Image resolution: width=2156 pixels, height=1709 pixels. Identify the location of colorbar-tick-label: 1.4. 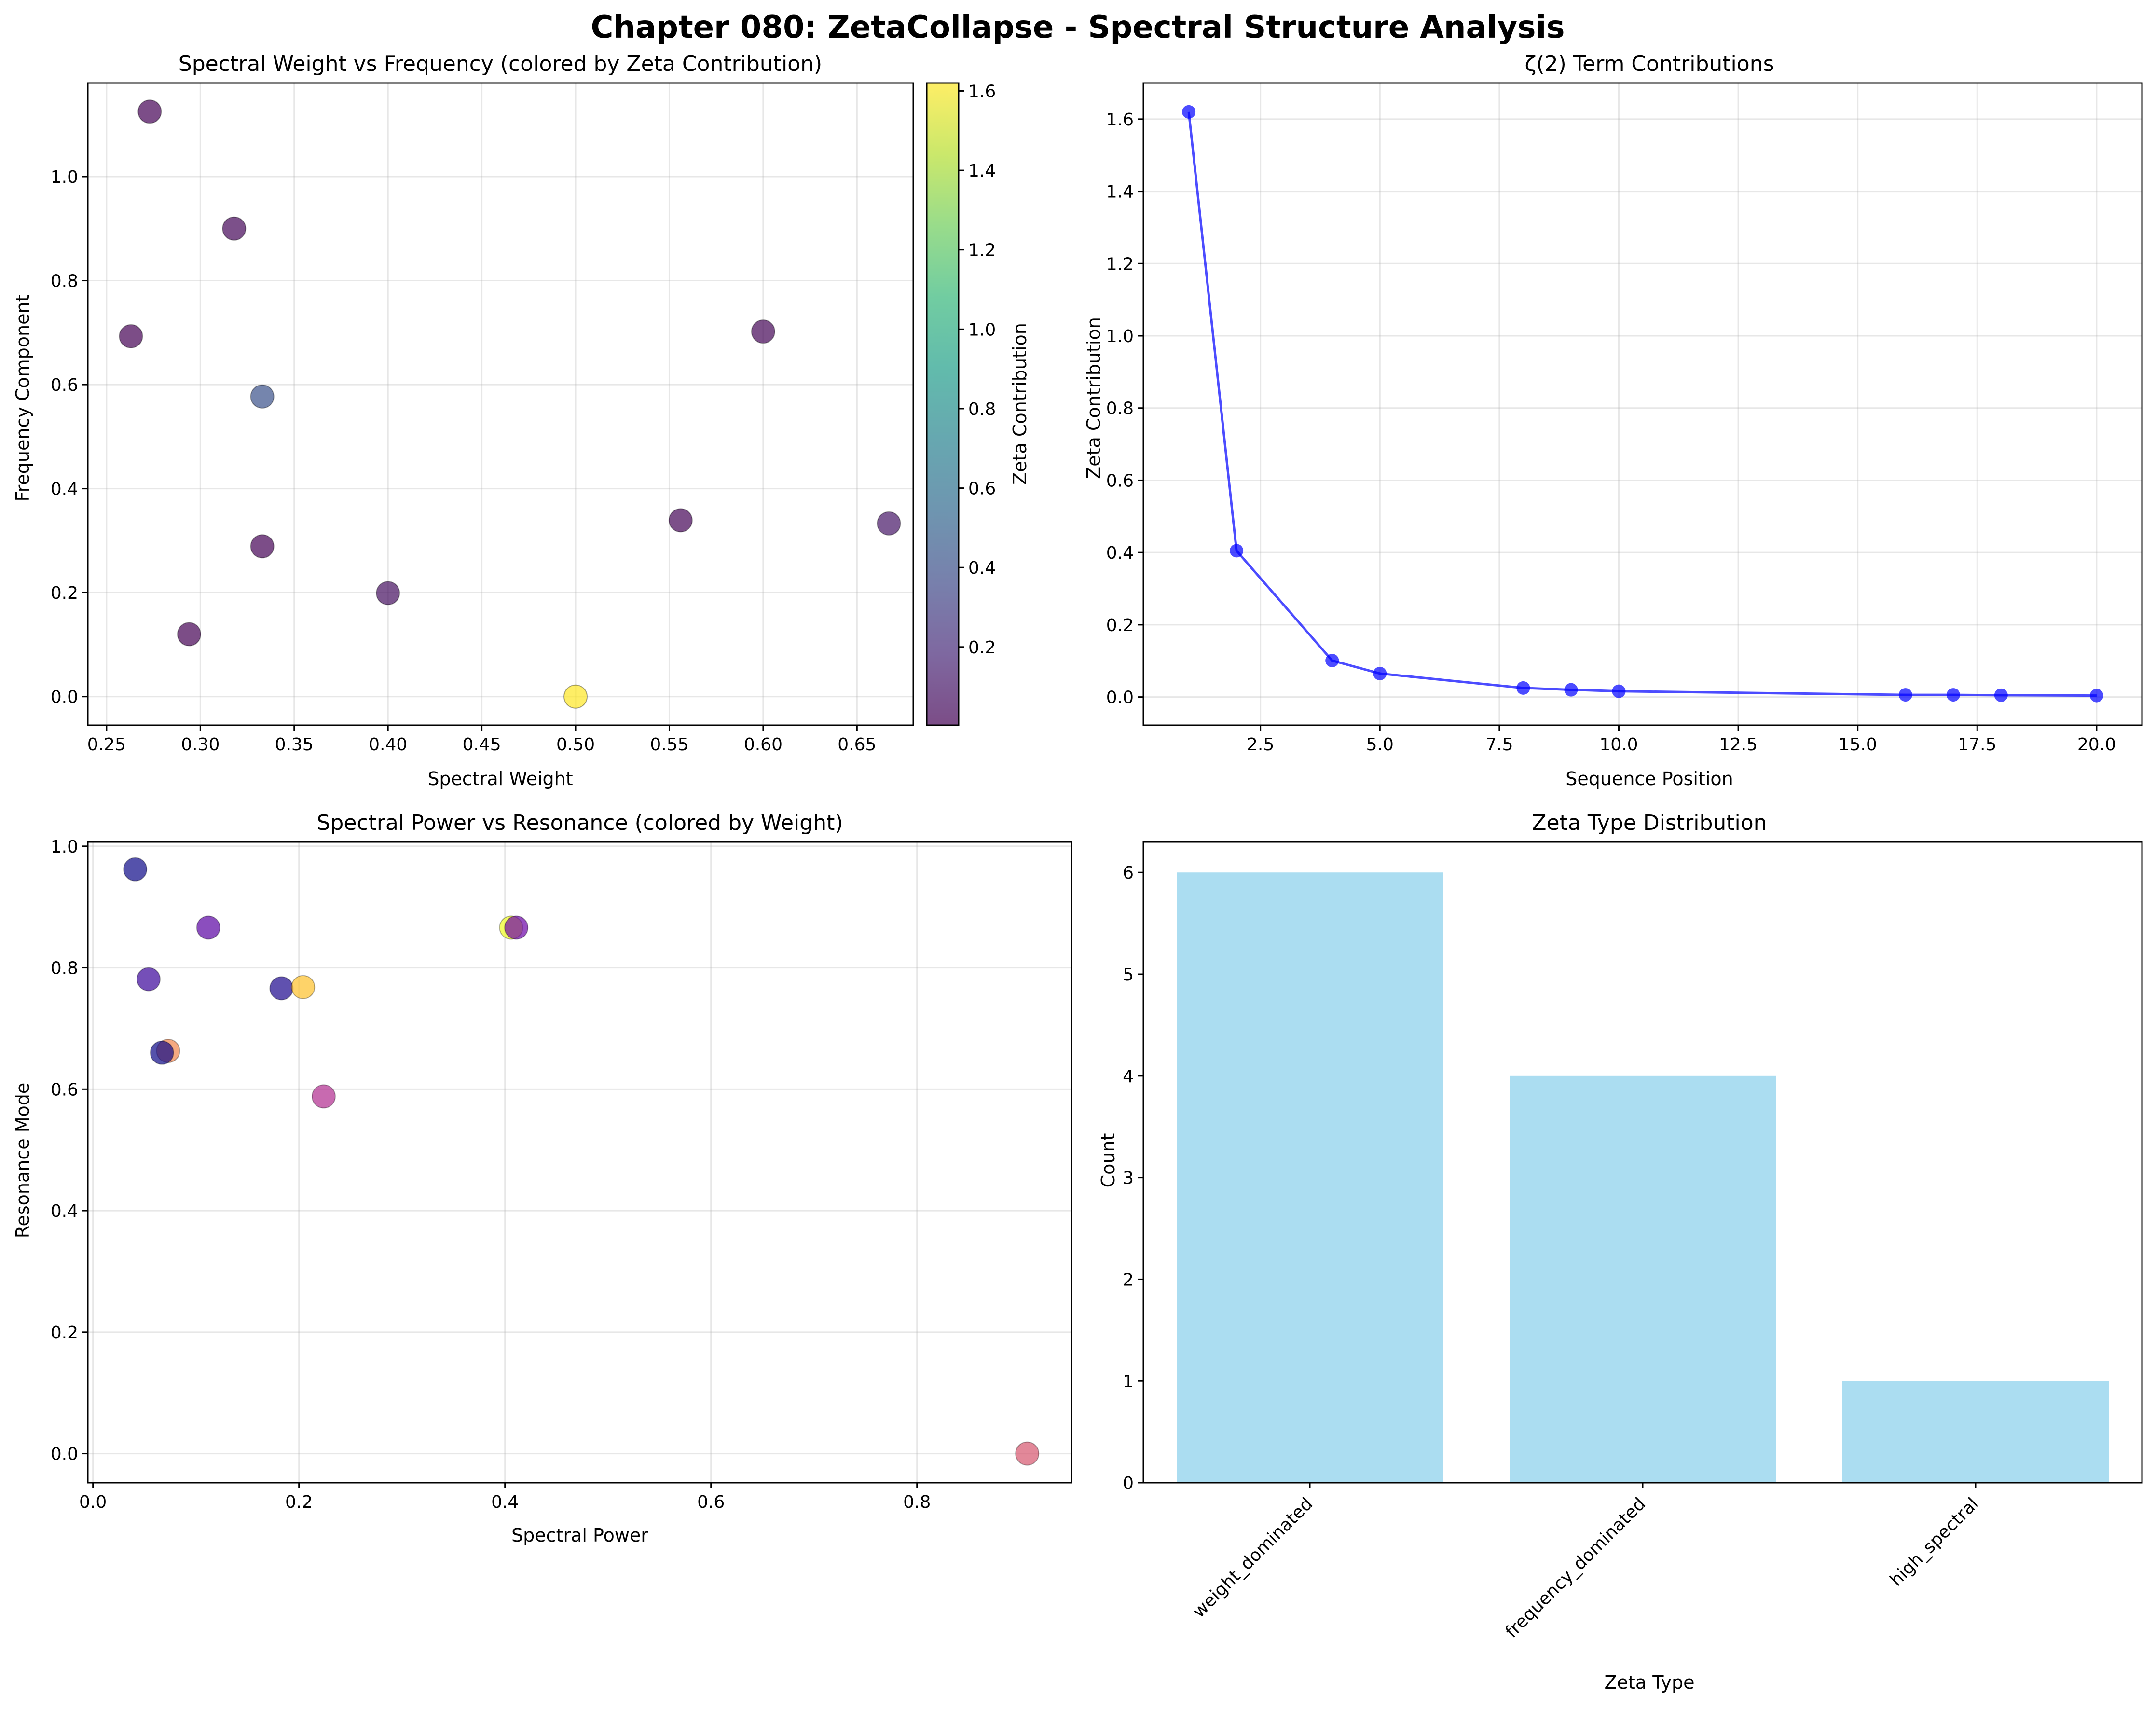
(982, 171).